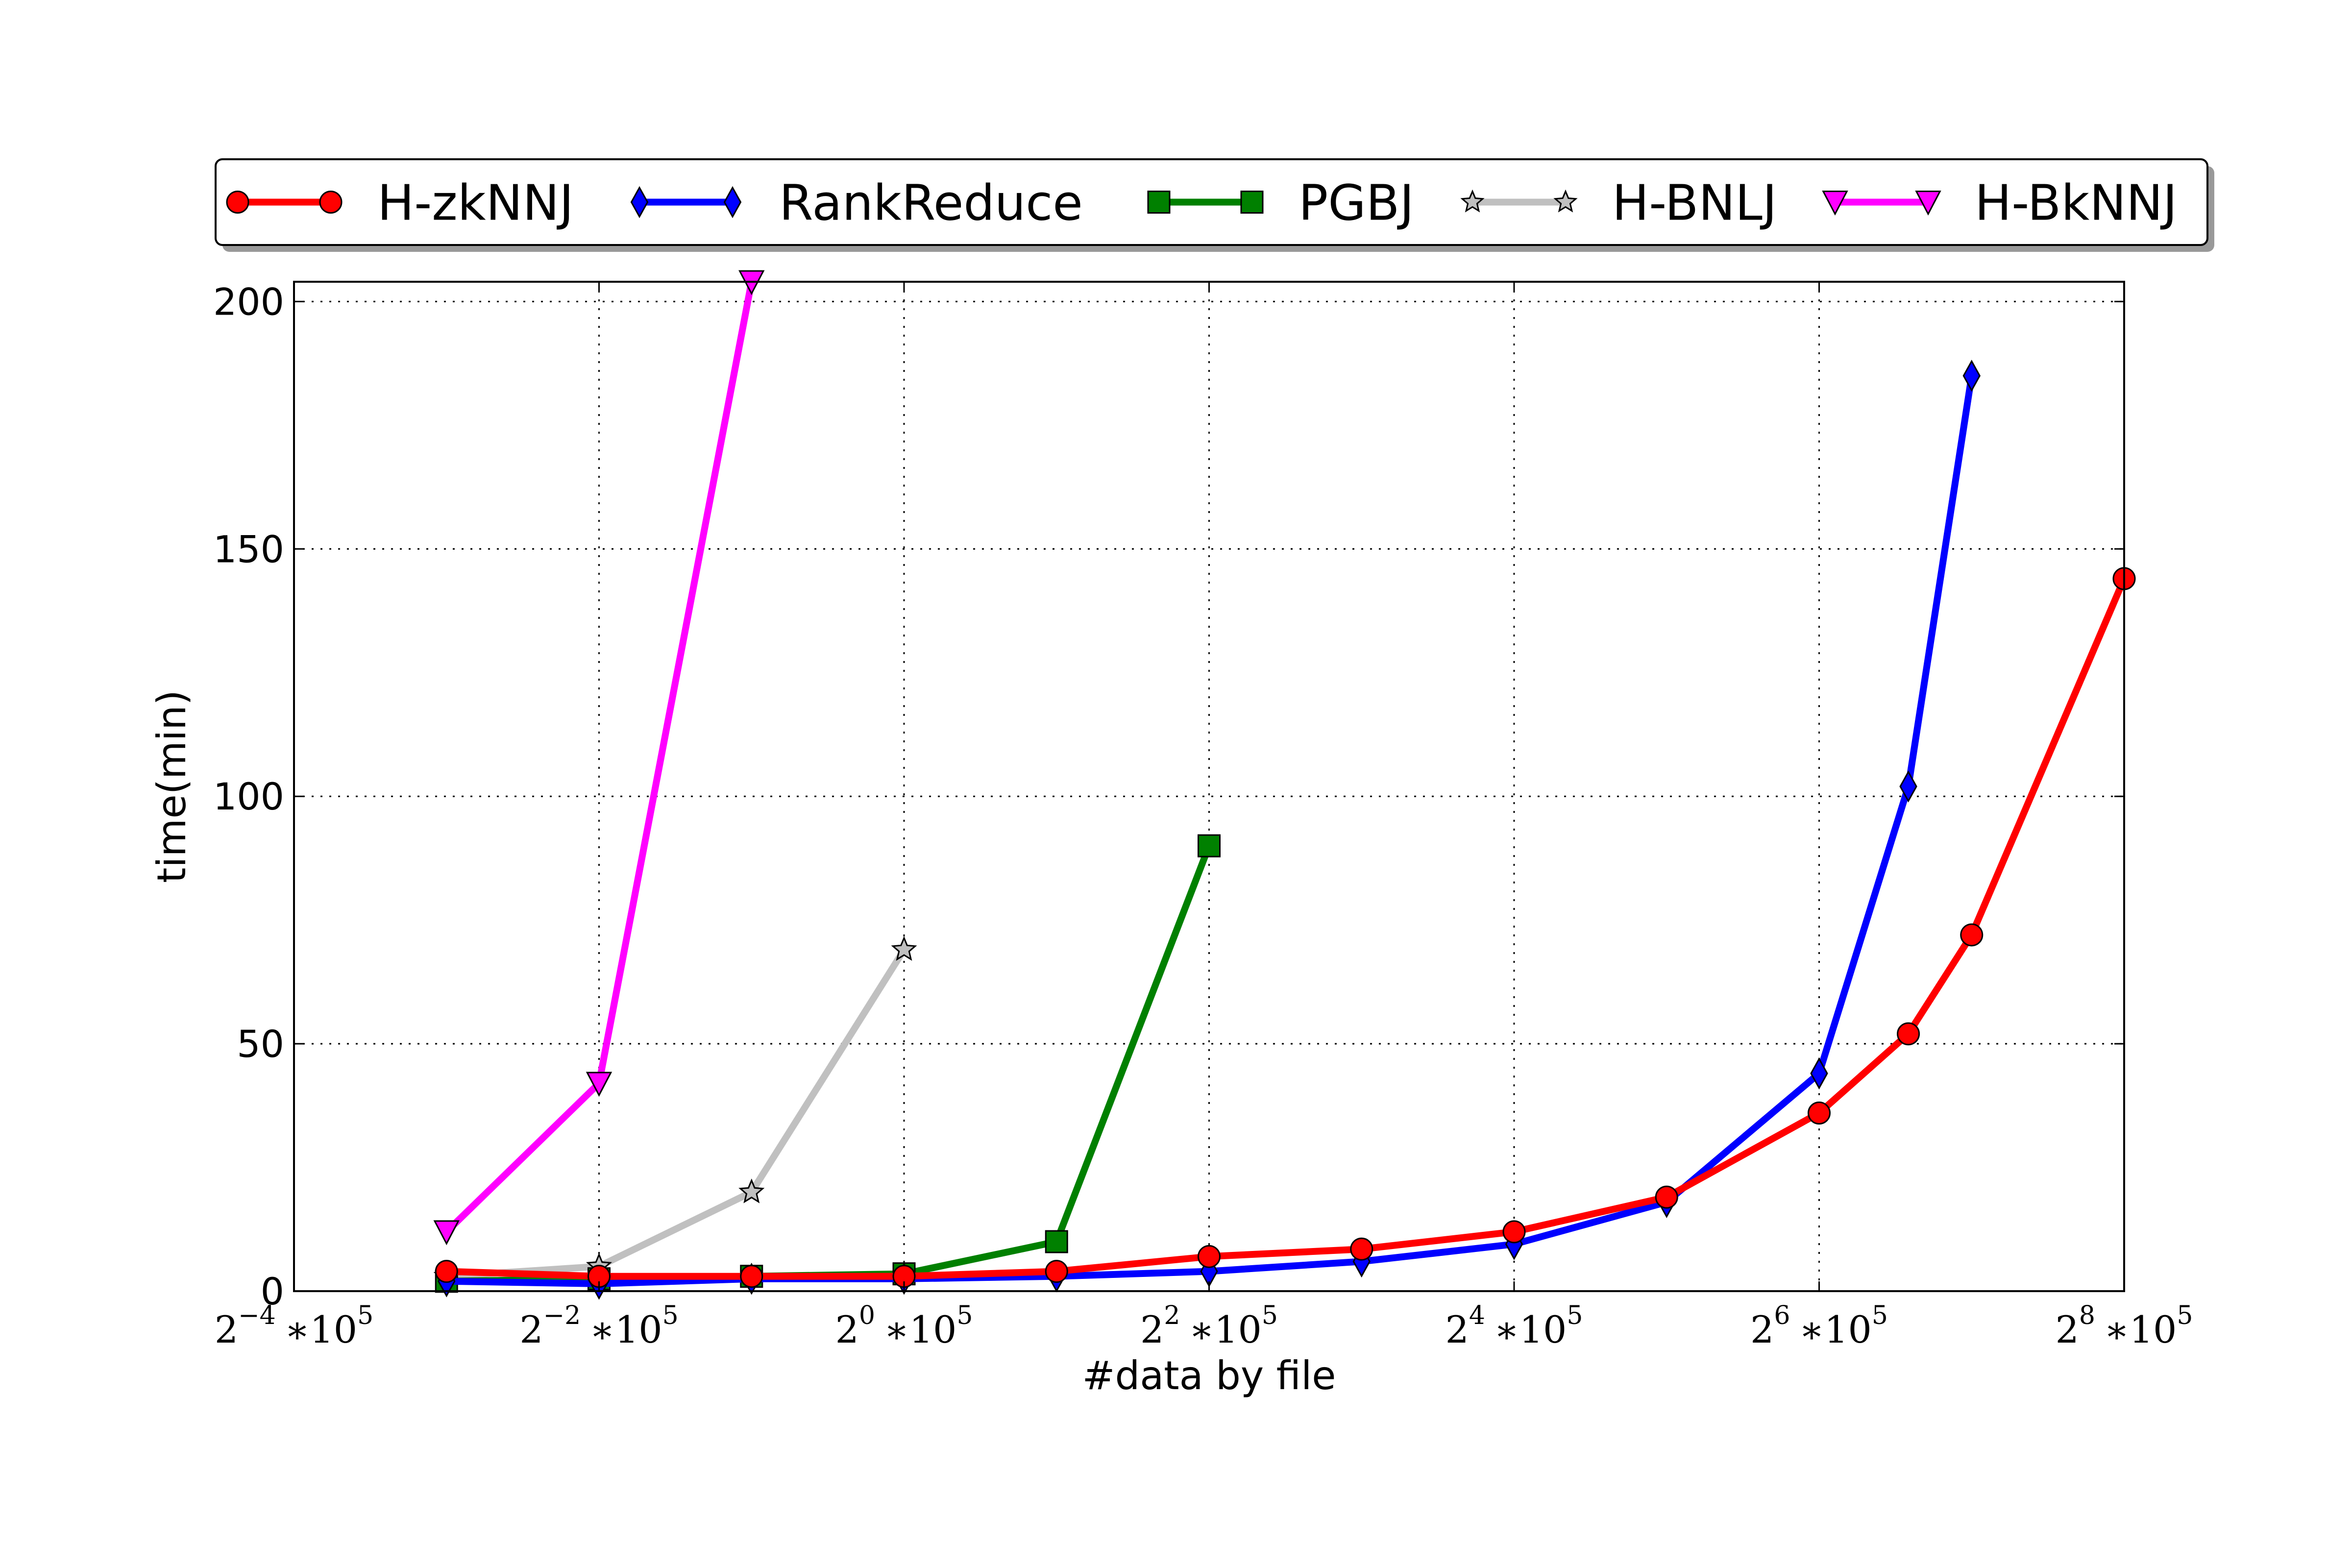 The height and width of the screenshot is (1568, 2352). I want to click on series-pgbj, so click(828, 1063).